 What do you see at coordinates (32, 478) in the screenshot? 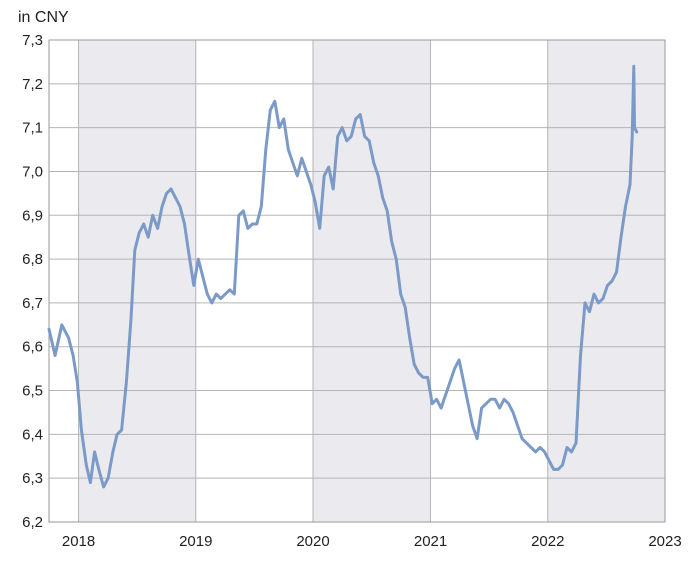
I see `y-tick-label: 6,3` at bounding box center [32, 478].